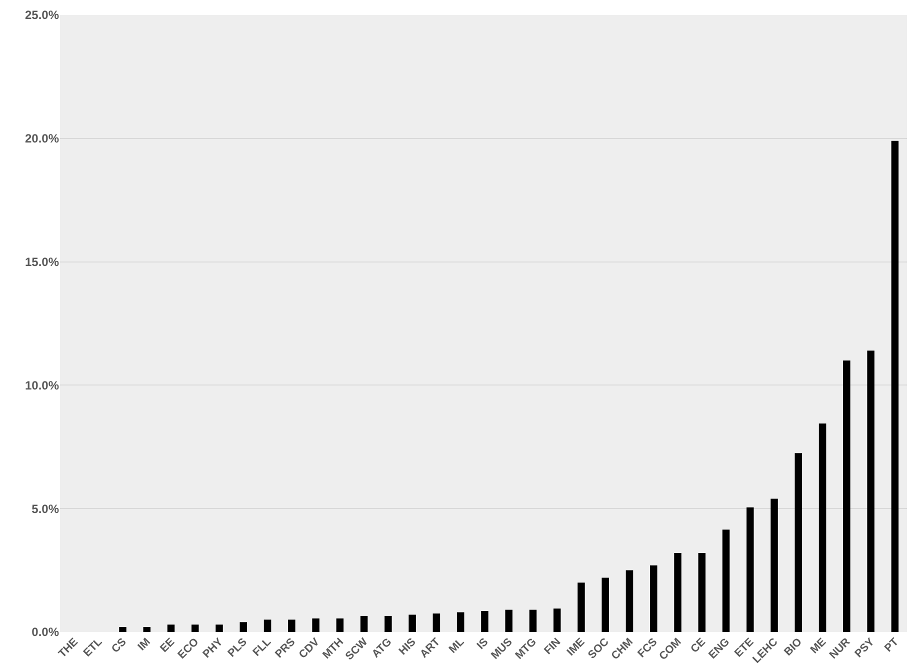 The height and width of the screenshot is (666, 913). Describe the element at coordinates (262, 647) in the screenshot. I see `x-tick-label: FLL` at that location.